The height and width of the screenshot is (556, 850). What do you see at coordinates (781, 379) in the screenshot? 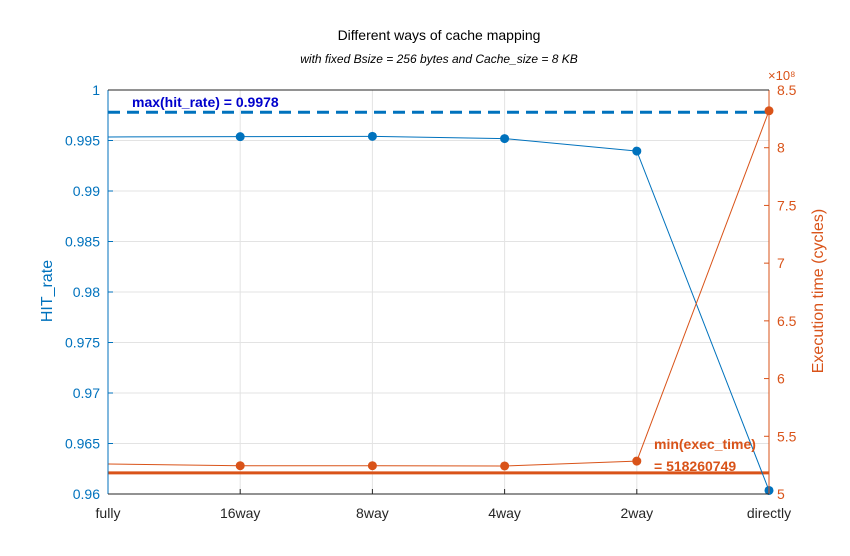
I see `y-tick-label-right: 6` at bounding box center [781, 379].